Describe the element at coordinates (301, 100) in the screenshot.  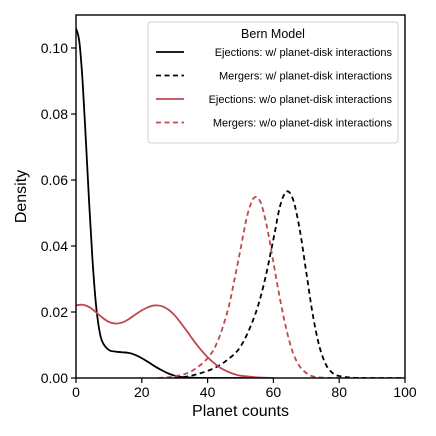
I see `legend-label-3: Ejections: w/o planet-disk interactions` at that location.